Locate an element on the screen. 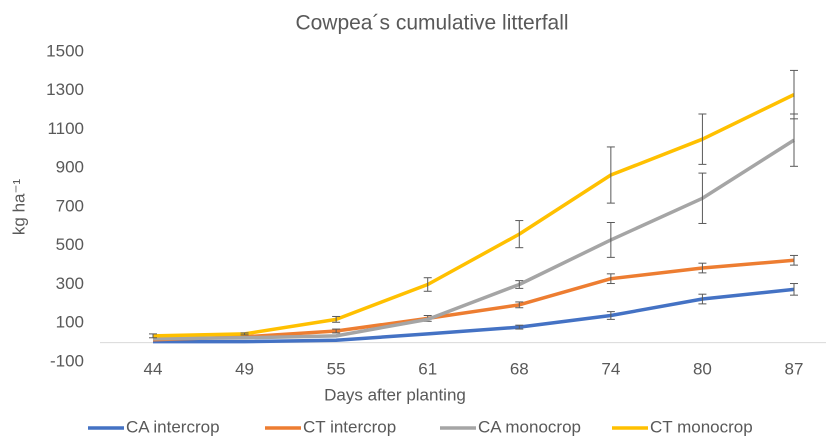 The image size is (826, 437). y-tick-label: 700 is located at coordinates (70, 205).